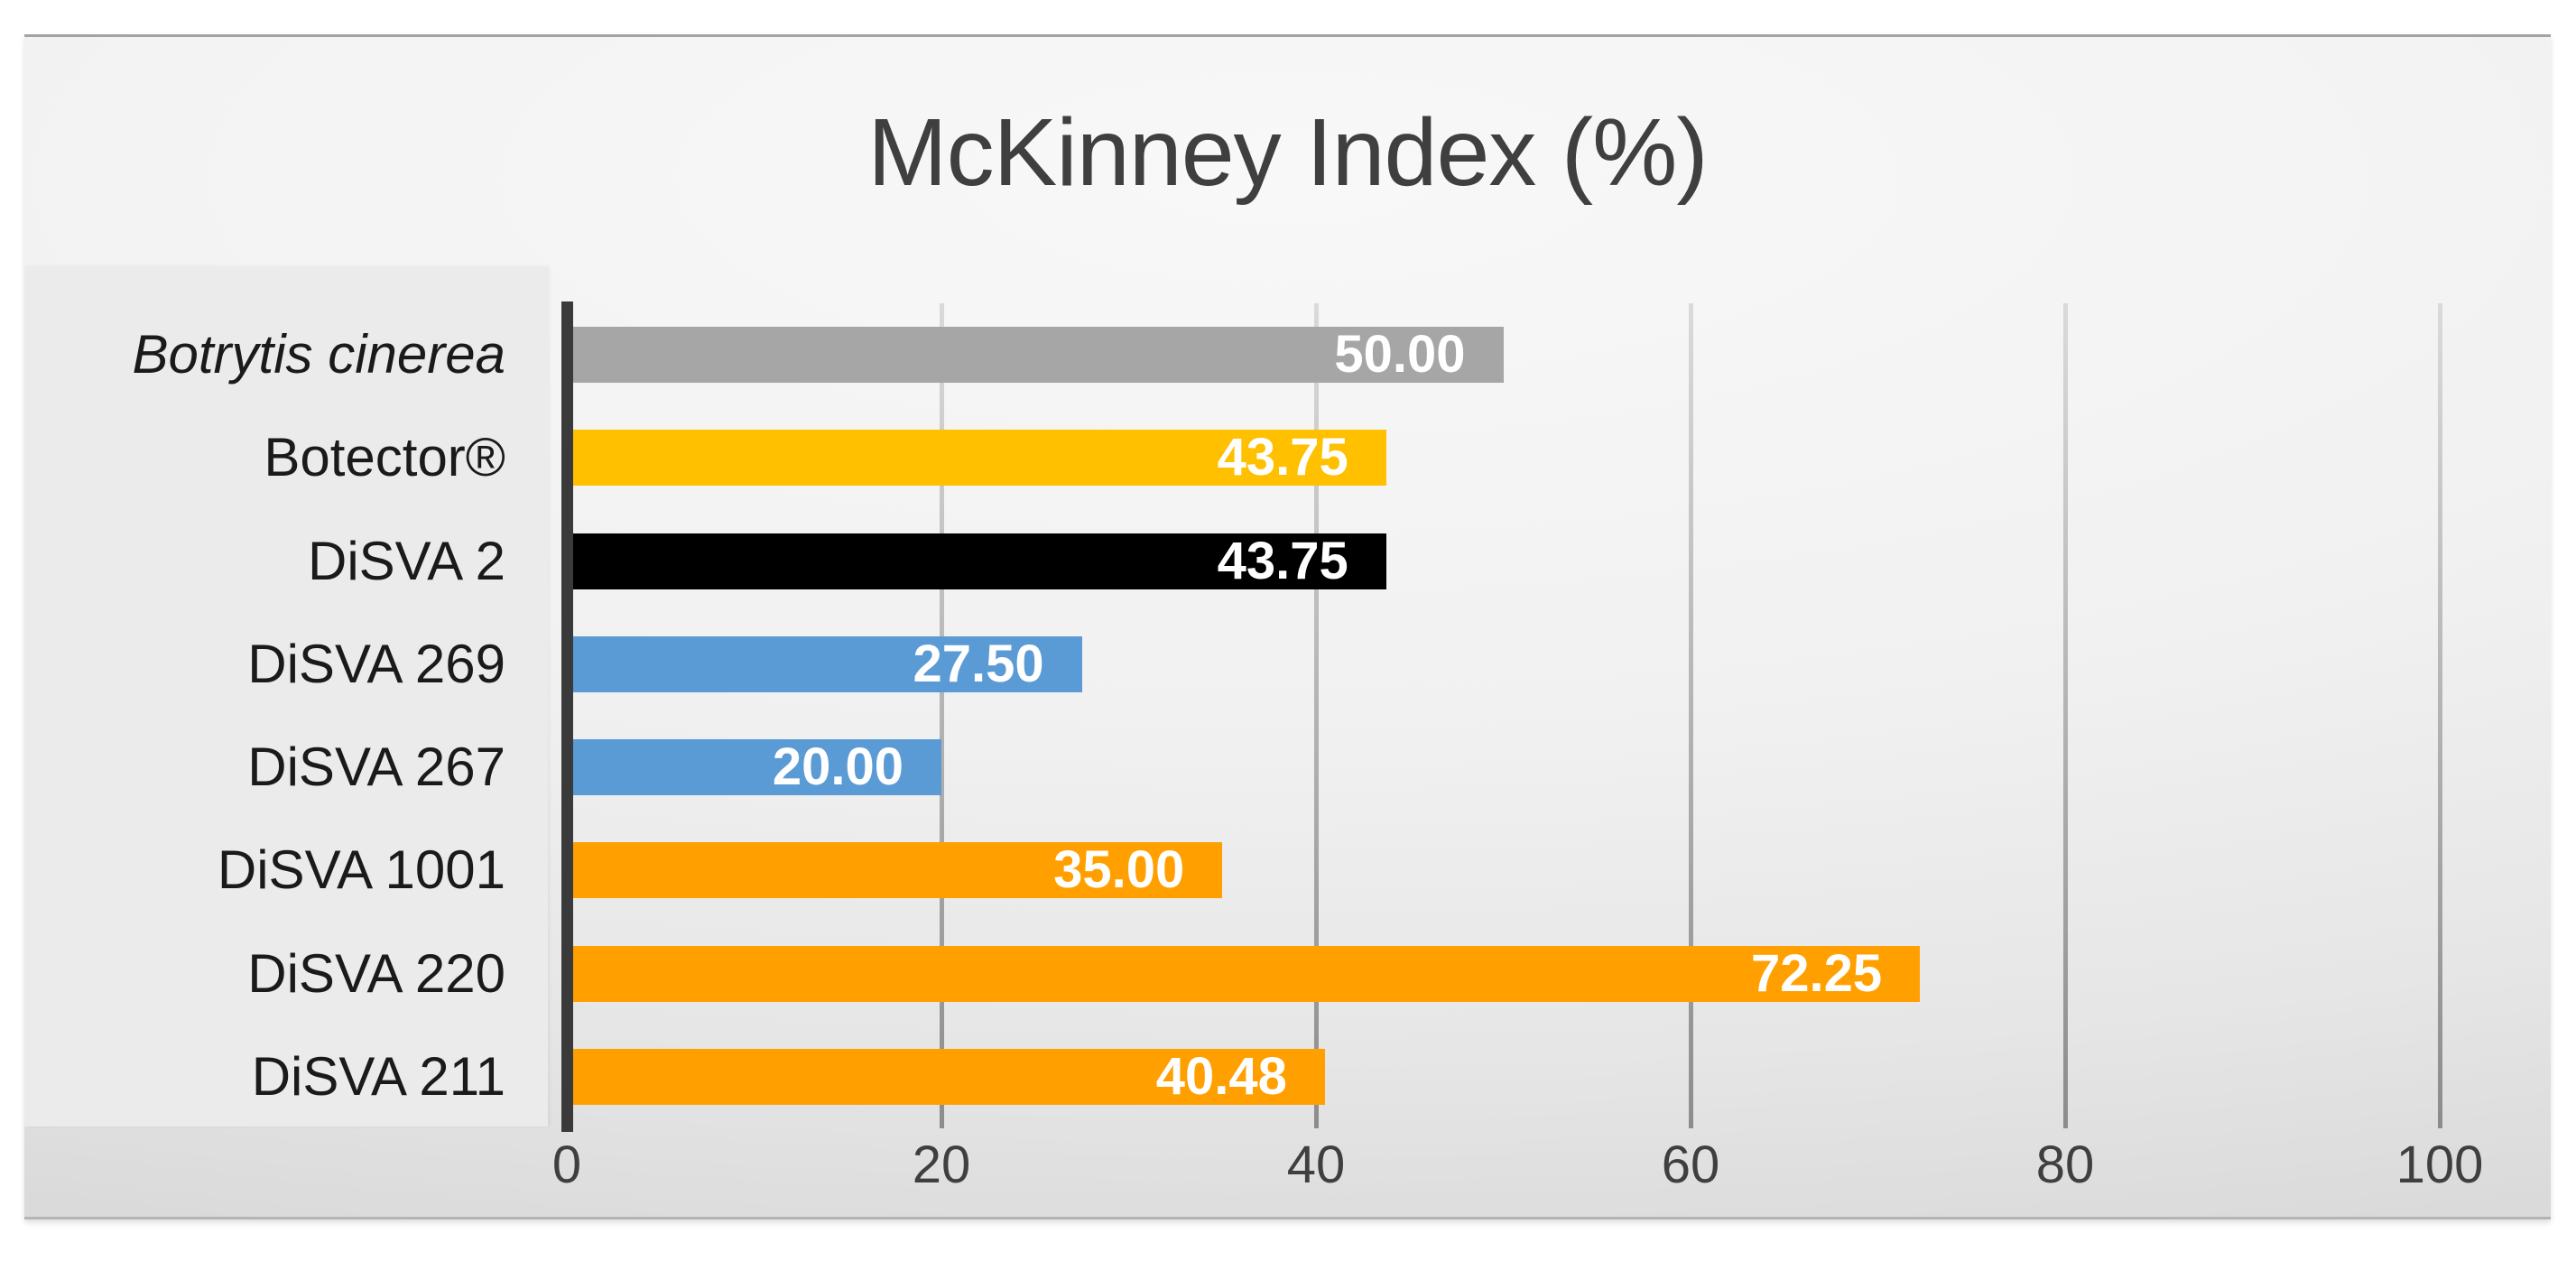 This screenshot has height=1261, width=2576. What do you see at coordinates (378, 1076) in the screenshot?
I see `category-label: DiSVA 211` at bounding box center [378, 1076].